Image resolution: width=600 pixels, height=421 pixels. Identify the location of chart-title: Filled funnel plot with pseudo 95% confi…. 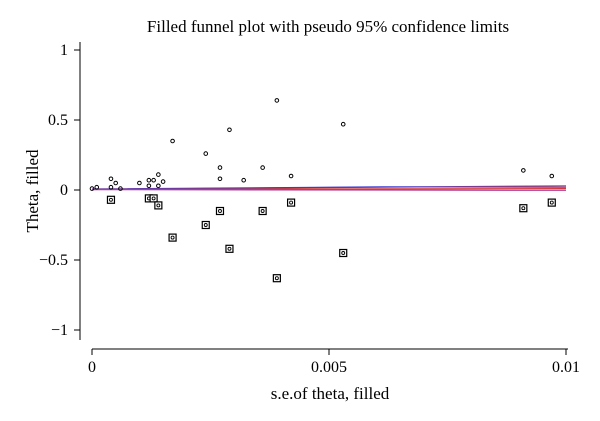
(328, 26).